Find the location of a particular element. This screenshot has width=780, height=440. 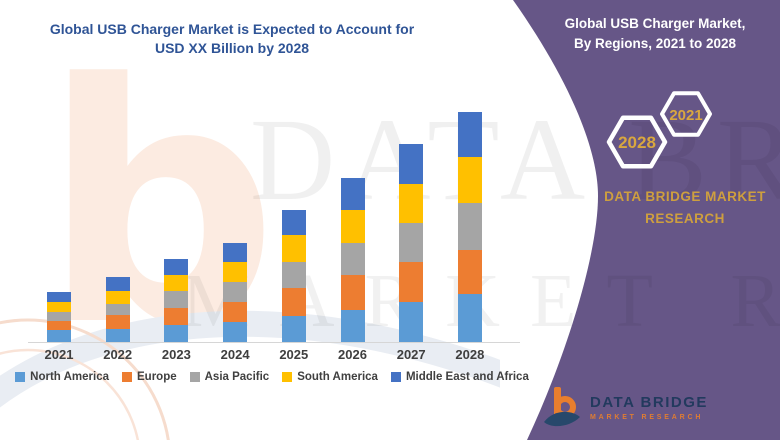

logo-text-line1: DATA BRIDGE is located at coordinates (649, 402).